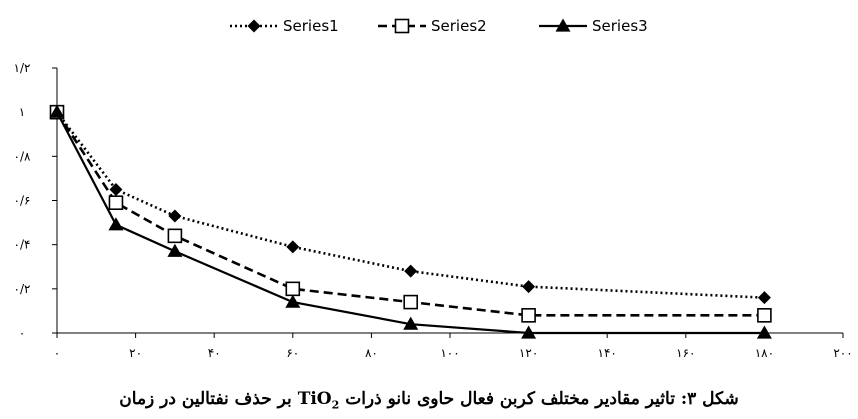 This screenshot has height=419, width=858. Describe the element at coordinates (314, 399) in the screenshot. I see `caption-formula-text: TiO` at that location.